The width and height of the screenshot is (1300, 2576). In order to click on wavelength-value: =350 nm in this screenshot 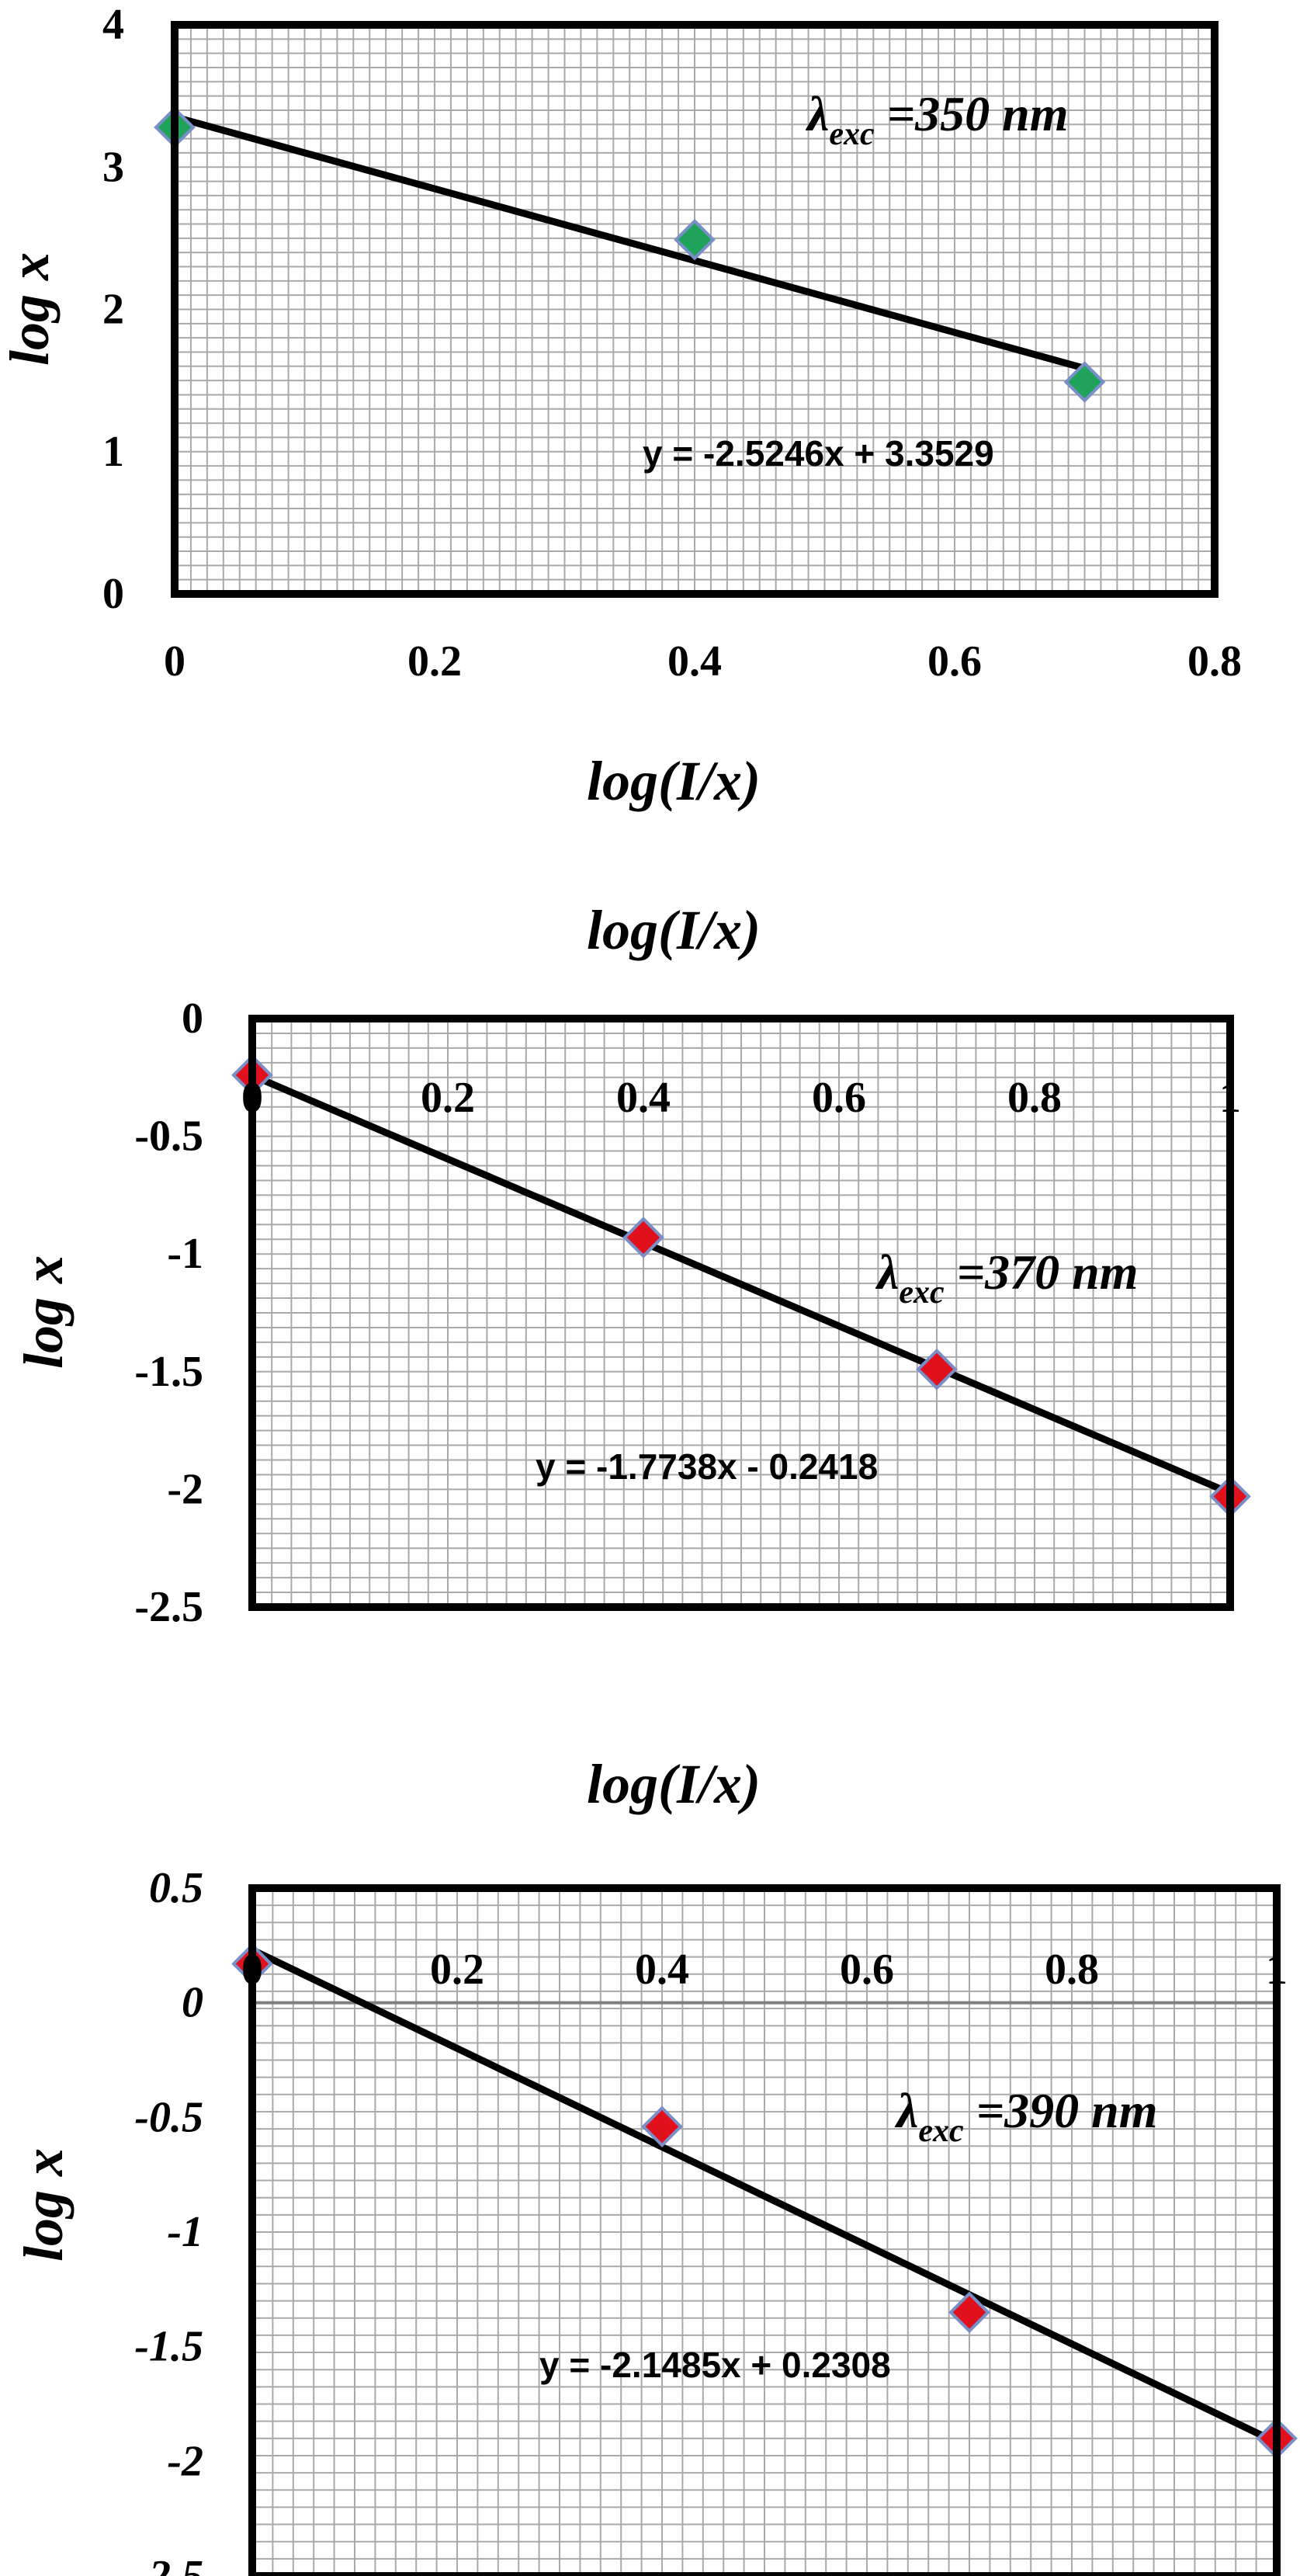, I will do `click(972, 113)`.